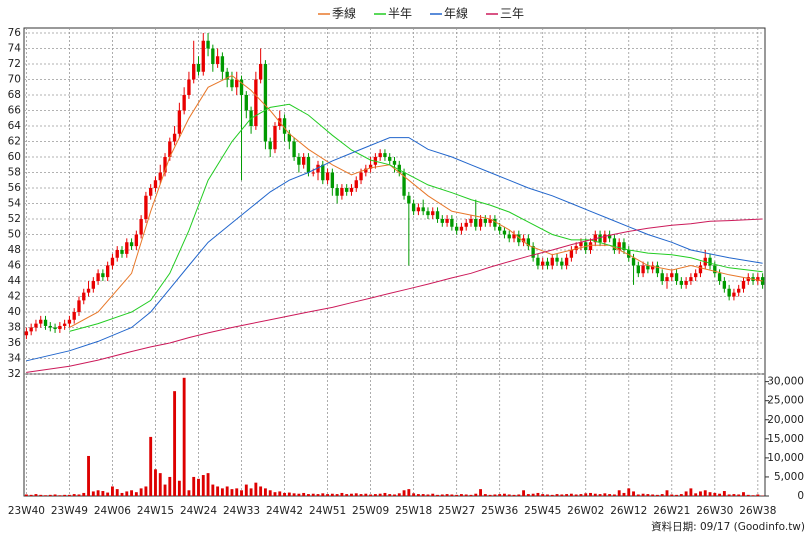  Describe the element at coordinates (344, 13) in the screenshot. I see `legend-label: 季線` at that location.